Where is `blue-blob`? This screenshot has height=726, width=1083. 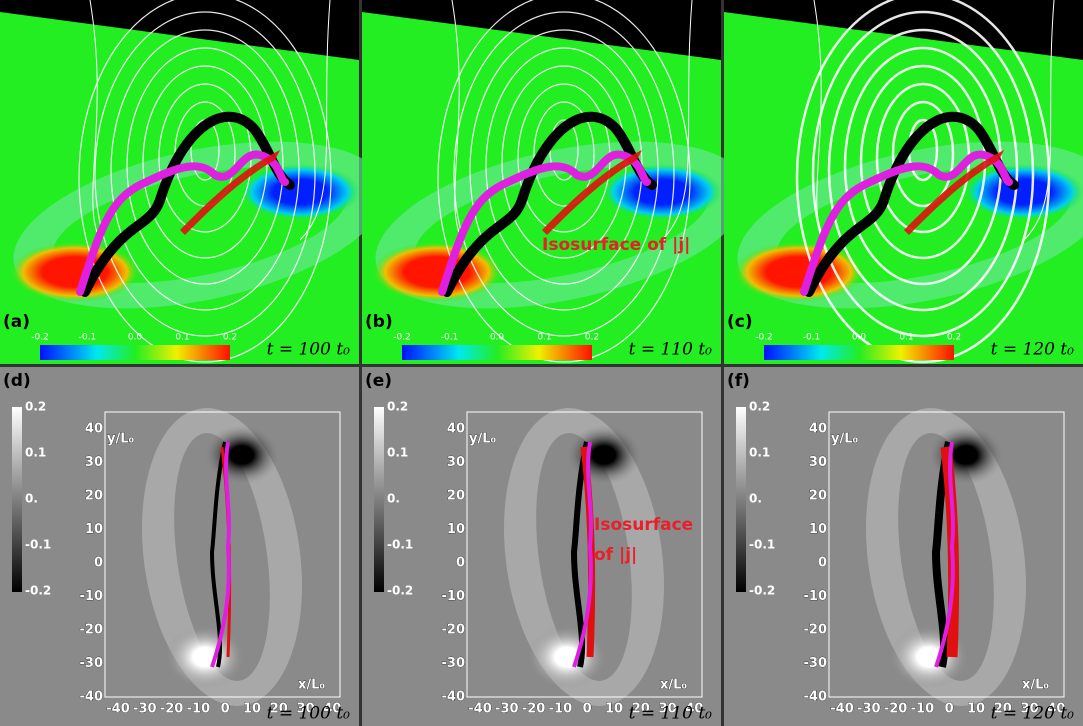
blue-blob is located at coordinates (1023, 192).